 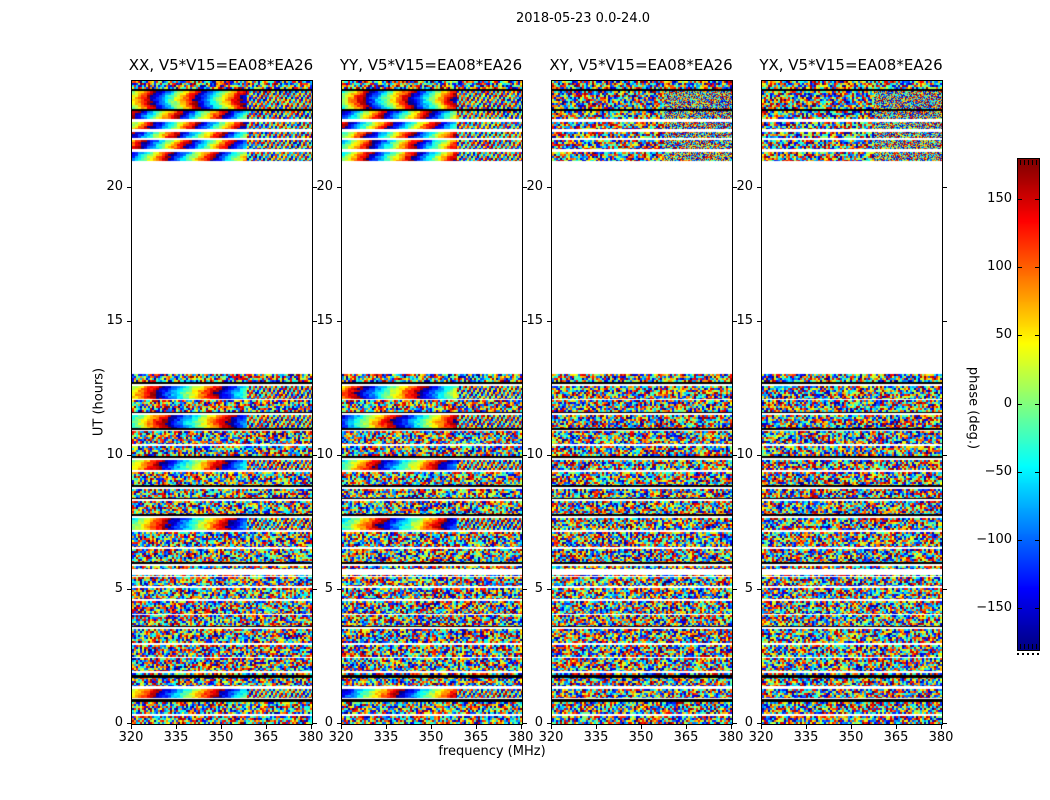 What do you see at coordinates (492, 751) in the screenshot?
I see `x-axis-label: frequency (MHz)` at bounding box center [492, 751].